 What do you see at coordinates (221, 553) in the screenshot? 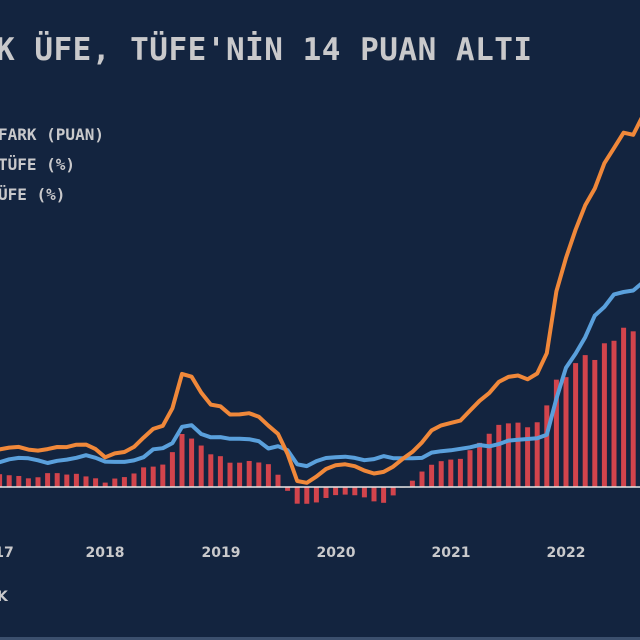
I see `x-tick-label: 2019` at bounding box center [221, 553].